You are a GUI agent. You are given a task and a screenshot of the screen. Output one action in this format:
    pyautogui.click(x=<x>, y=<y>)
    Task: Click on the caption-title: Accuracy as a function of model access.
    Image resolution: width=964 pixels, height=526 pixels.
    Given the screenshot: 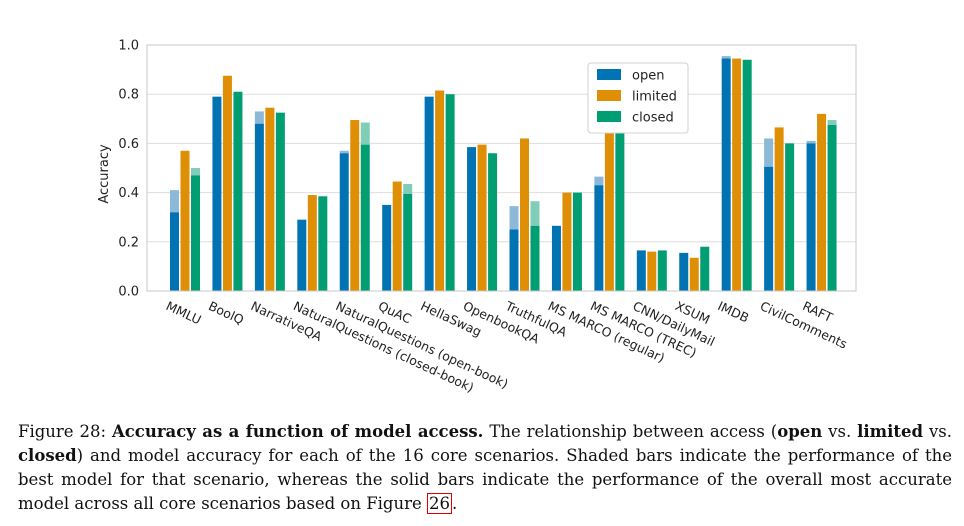 What is the action you would take?
    pyautogui.click(x=297, y=431)
    